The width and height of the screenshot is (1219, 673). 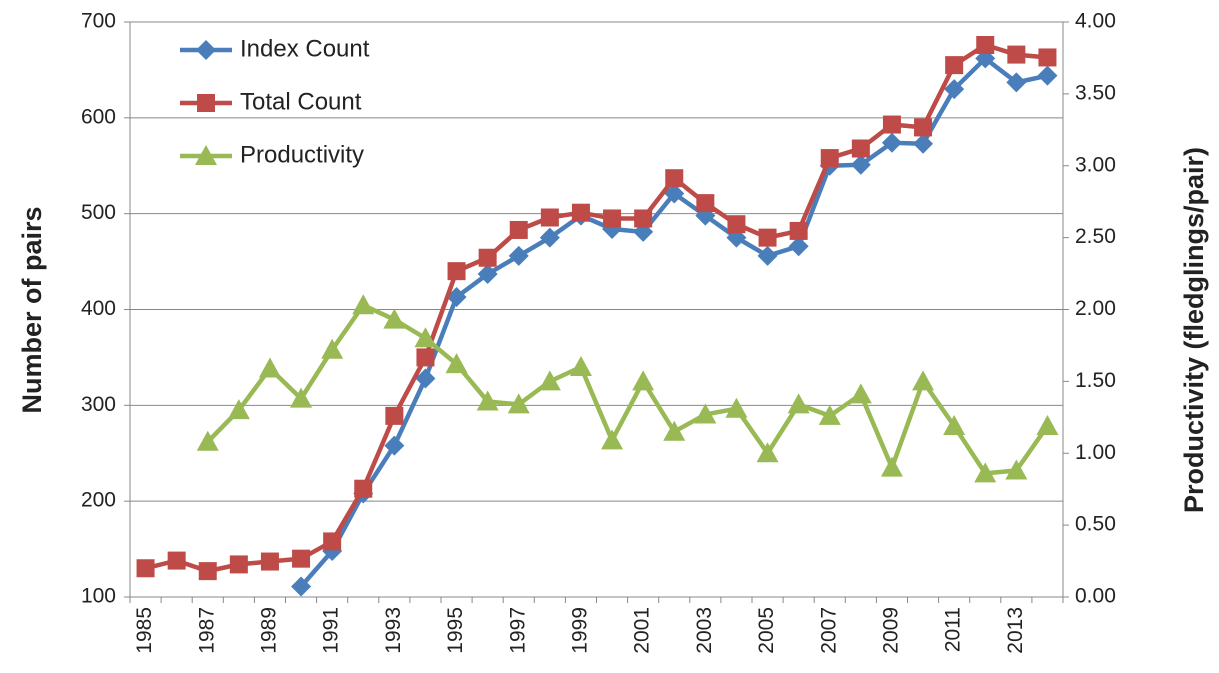 I want to click on y2-tick-label: 2.00, so click(x=1095, y=308).